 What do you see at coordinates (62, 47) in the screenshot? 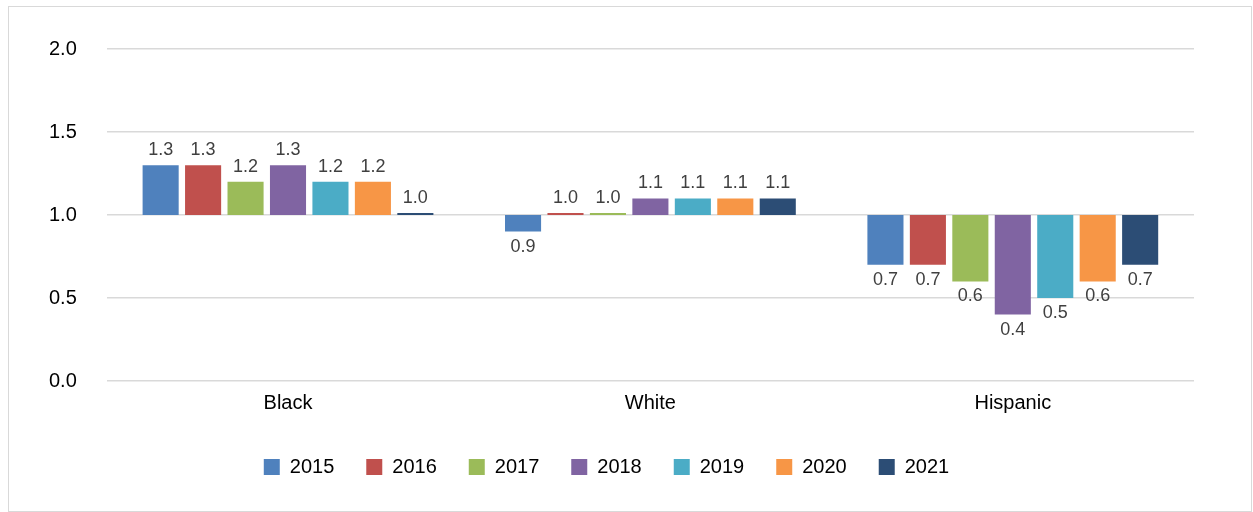
I see `y-tick-label: 2.0` at bounding box center [62, 47].